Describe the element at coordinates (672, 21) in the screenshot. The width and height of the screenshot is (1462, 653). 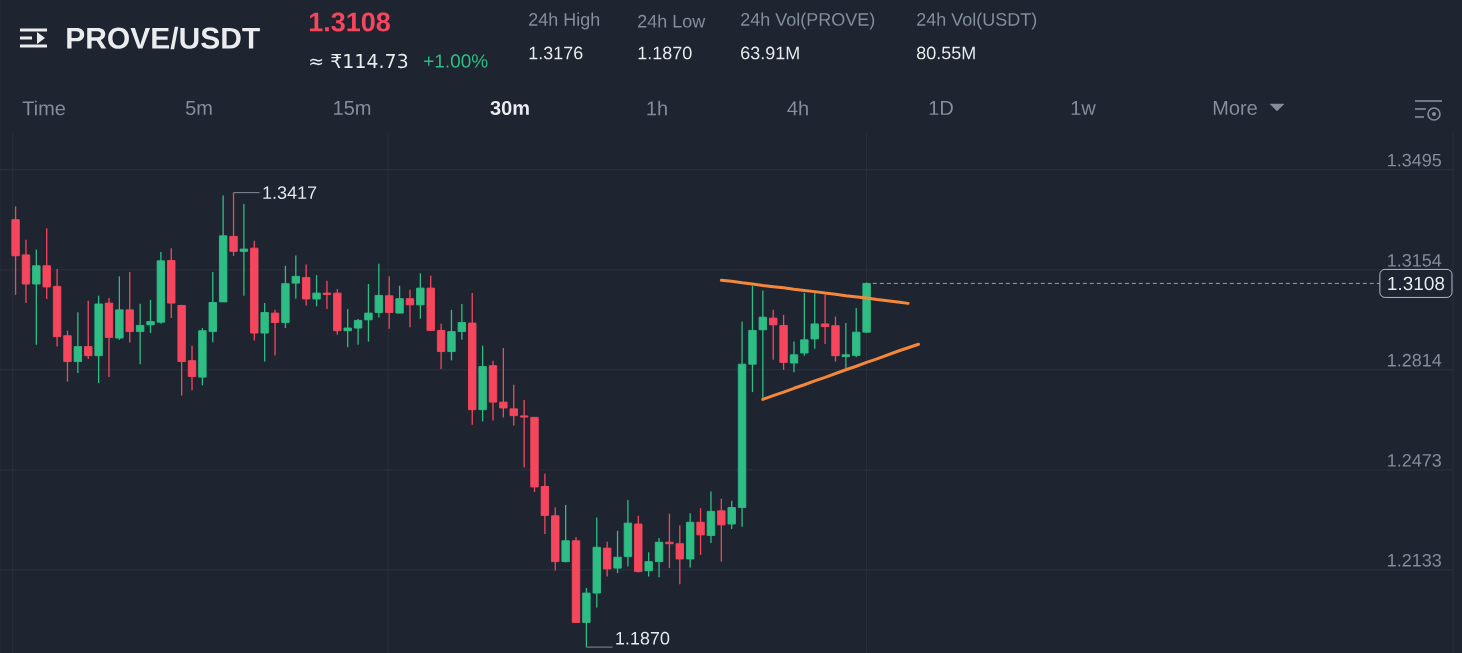
I see `text: 24h Low` at that location.